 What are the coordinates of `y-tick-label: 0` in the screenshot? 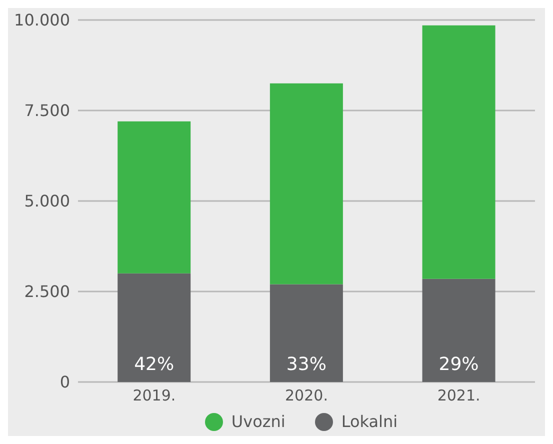 It's located at (65, 382).